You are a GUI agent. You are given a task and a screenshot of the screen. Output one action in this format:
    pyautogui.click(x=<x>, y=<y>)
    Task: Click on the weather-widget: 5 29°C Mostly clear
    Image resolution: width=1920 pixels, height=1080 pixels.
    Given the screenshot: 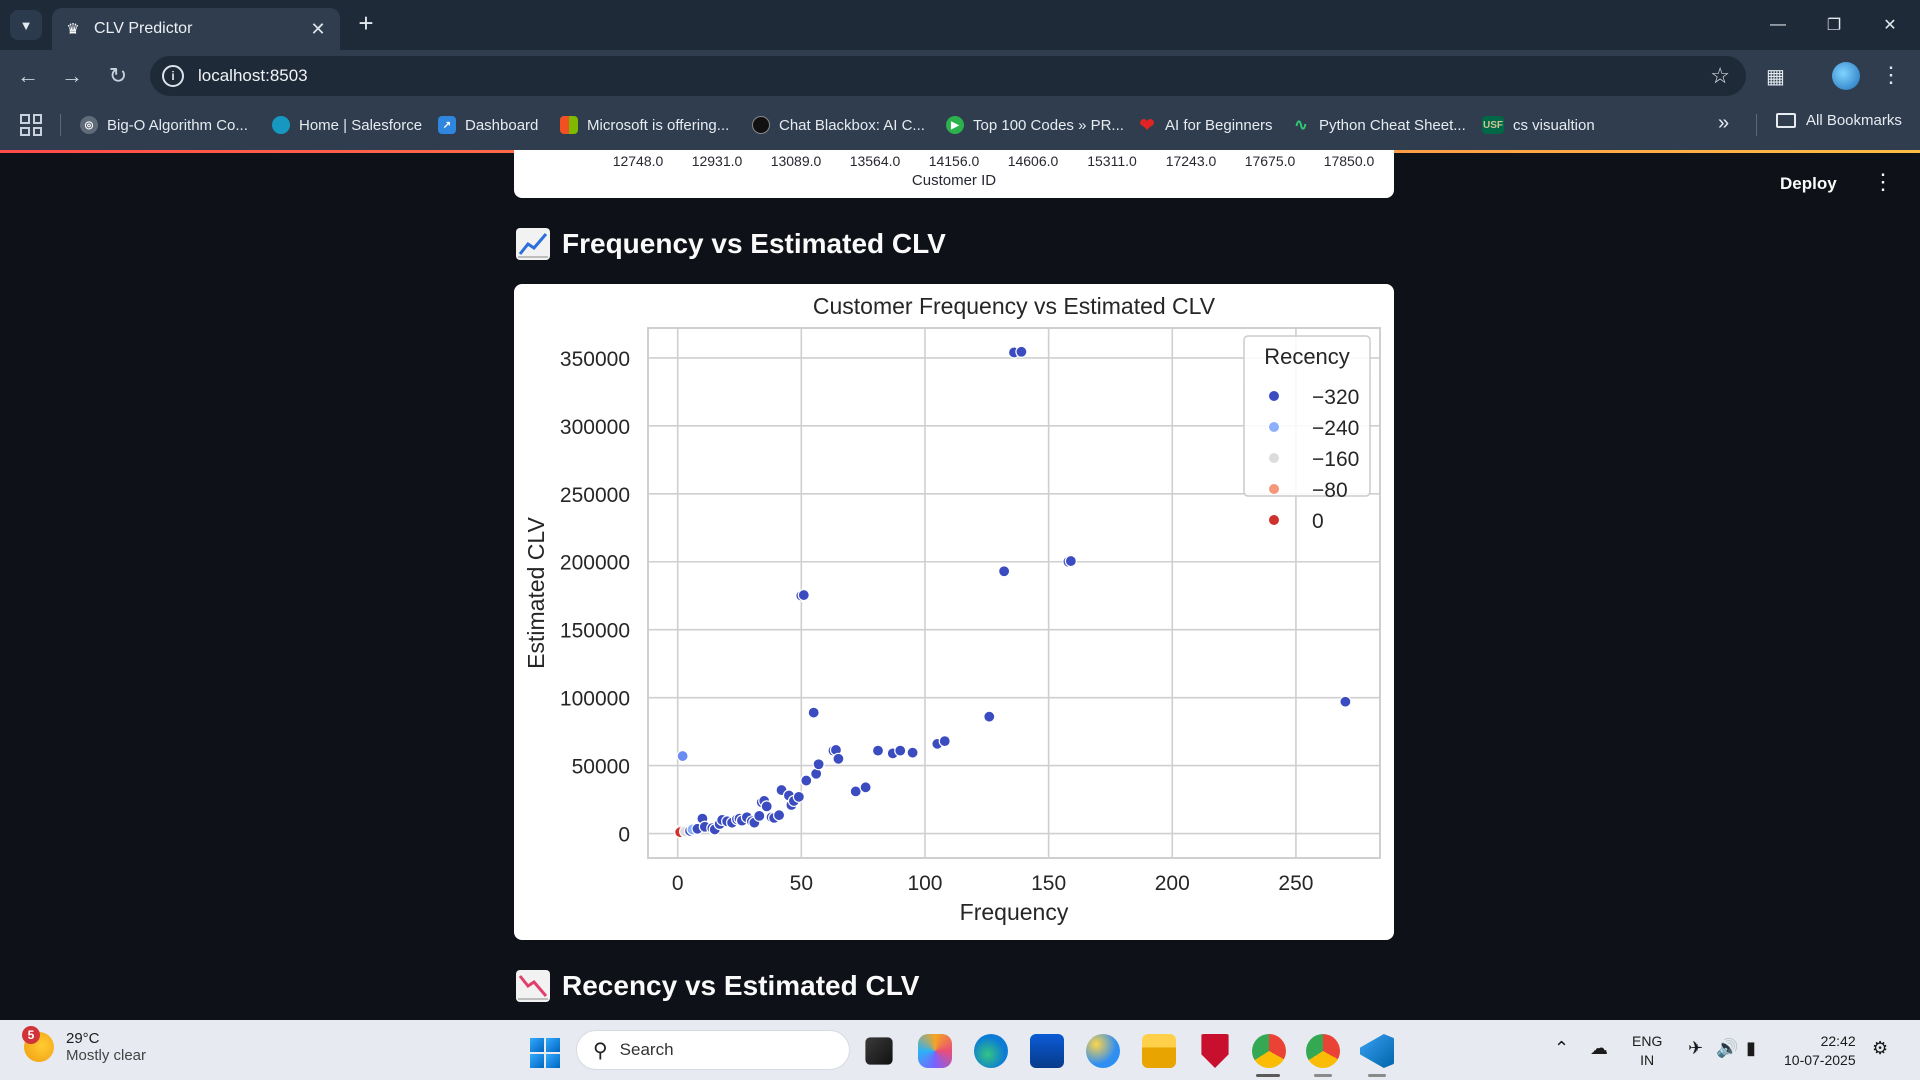 What is the action you would take?
    pyautogui.click(x=84, y=1045)
    